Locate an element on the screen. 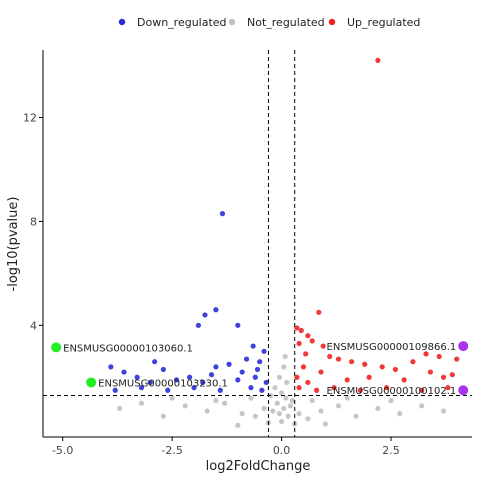  x-tick-label: 2.5 is located at coordinates (391, 450).